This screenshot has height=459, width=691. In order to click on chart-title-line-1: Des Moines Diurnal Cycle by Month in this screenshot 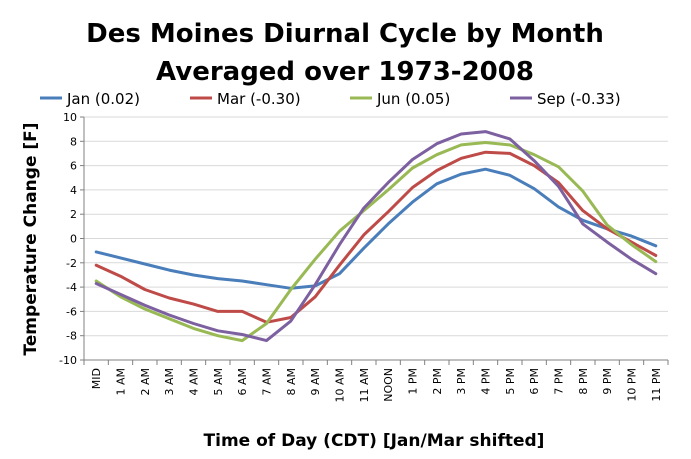, I will do `click(345, 34)`.